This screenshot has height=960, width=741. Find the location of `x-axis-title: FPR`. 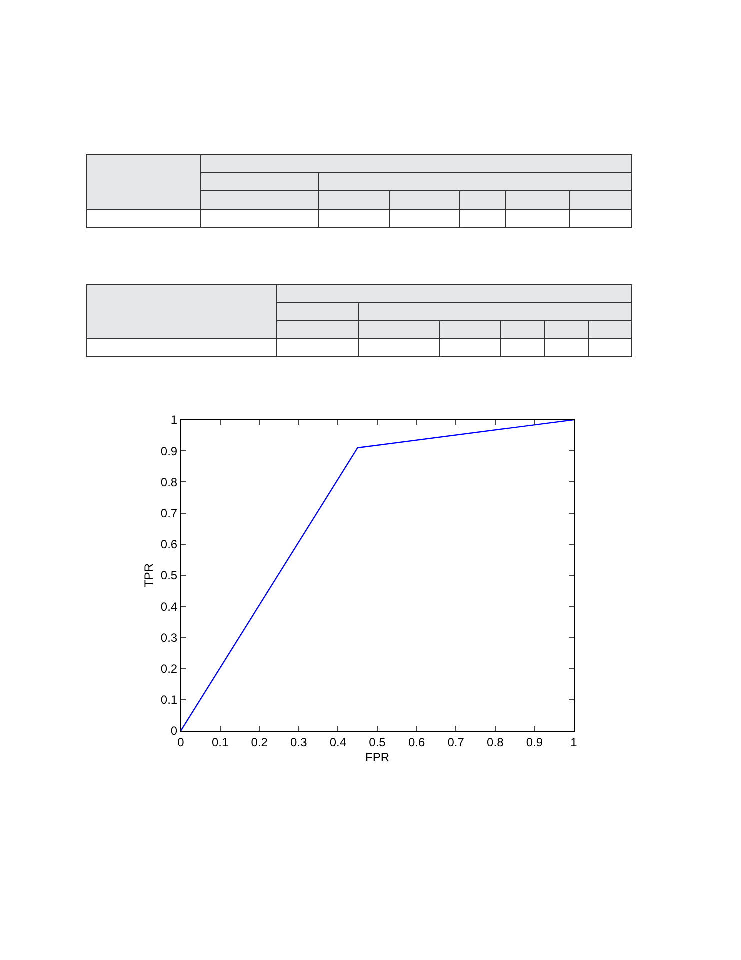

x-axis-title: FPR is located at coordinates (378, 757).